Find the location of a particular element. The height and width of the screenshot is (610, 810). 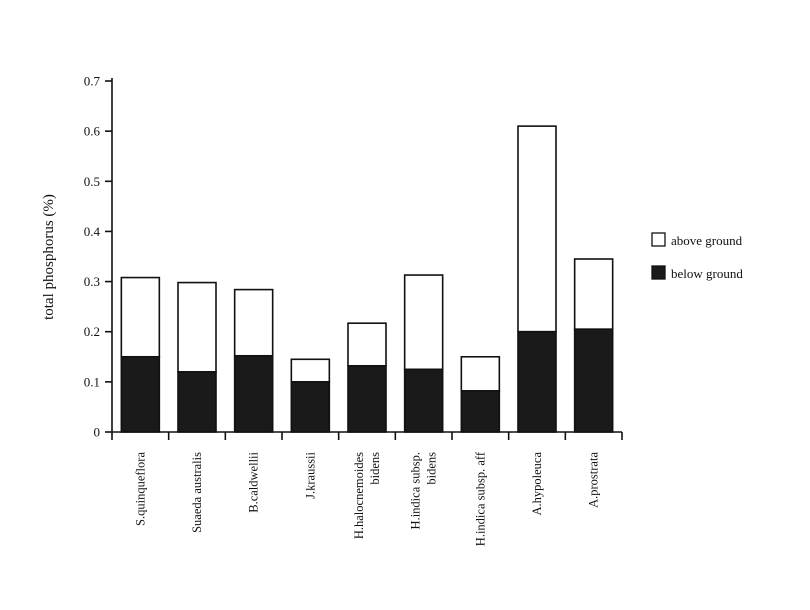

y-tick-label: 0.4 is located at coordinates (92, 231).